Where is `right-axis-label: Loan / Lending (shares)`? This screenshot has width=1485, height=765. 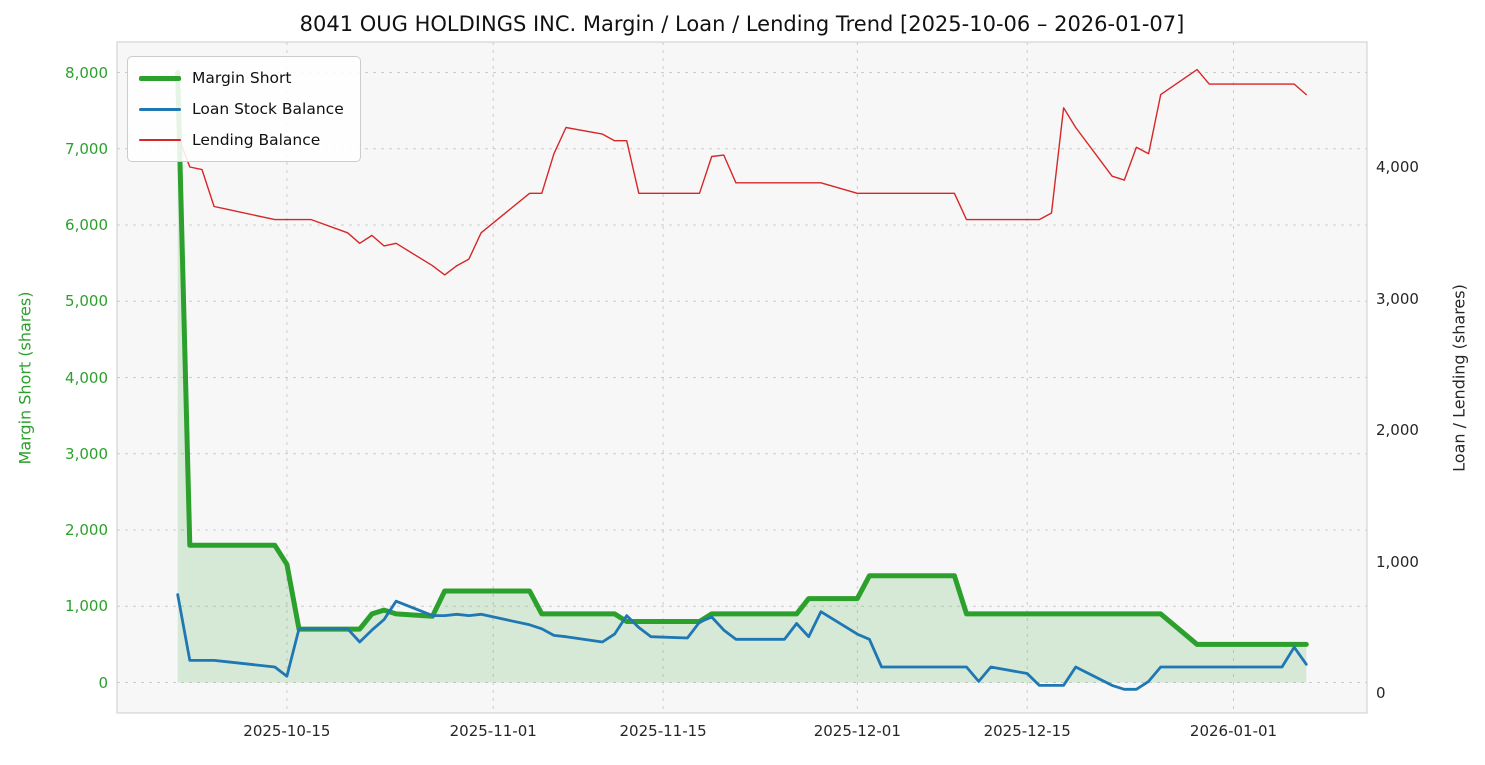
right-axis-label: Loan / Lending (shares) is located at coordinates (1459, 378).